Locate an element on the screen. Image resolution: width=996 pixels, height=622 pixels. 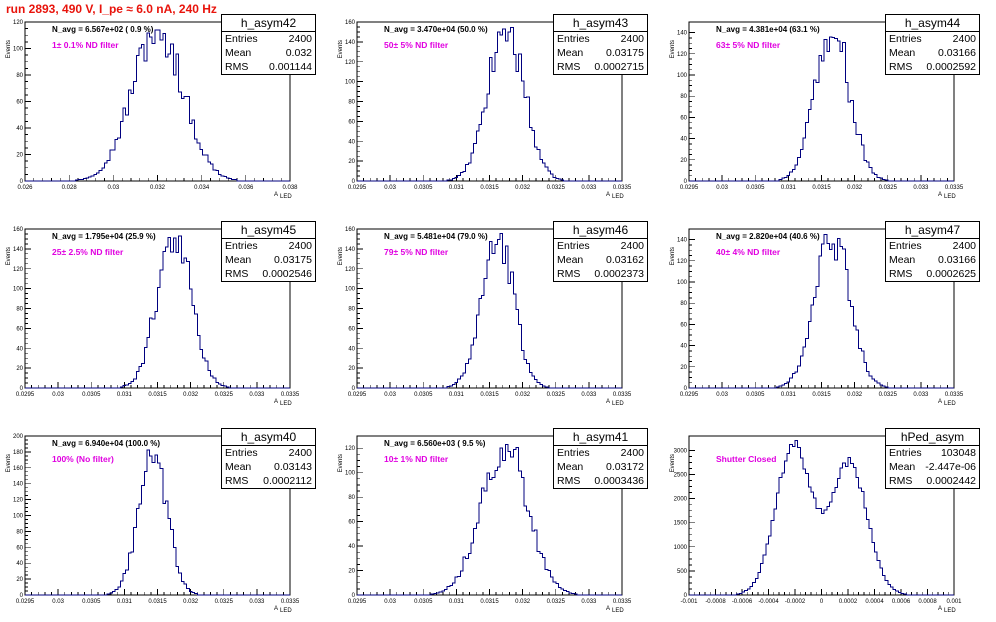
x-tick-label: 0.001 is located at coordinates (954, 602).